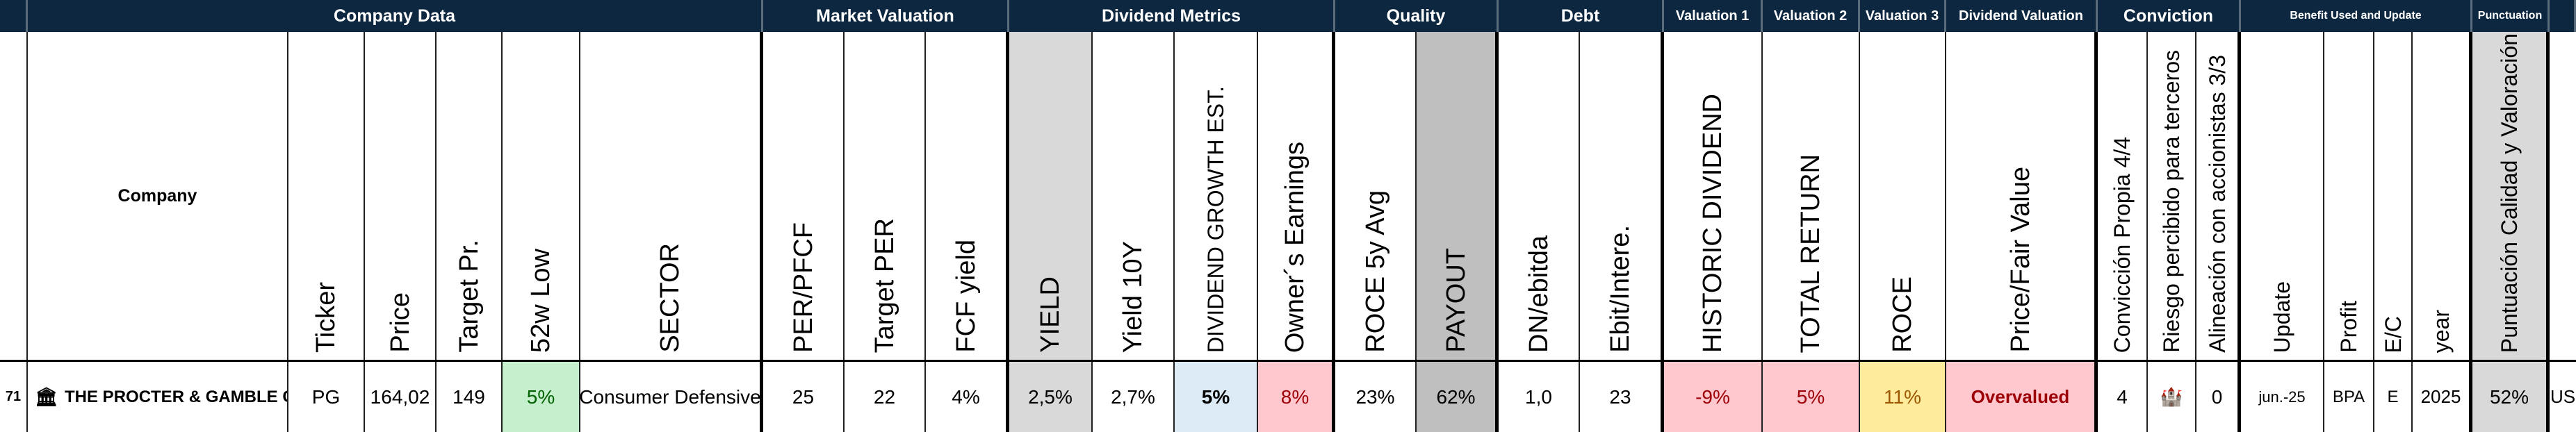  I want to click on header-sector: SECTOR, so click(671, 196).